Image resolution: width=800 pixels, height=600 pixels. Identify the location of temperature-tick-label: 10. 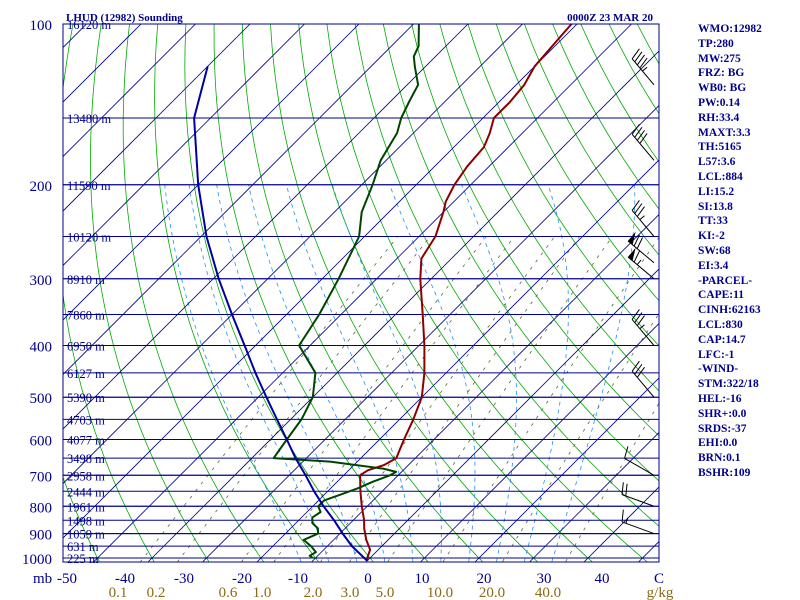
(422, 579).